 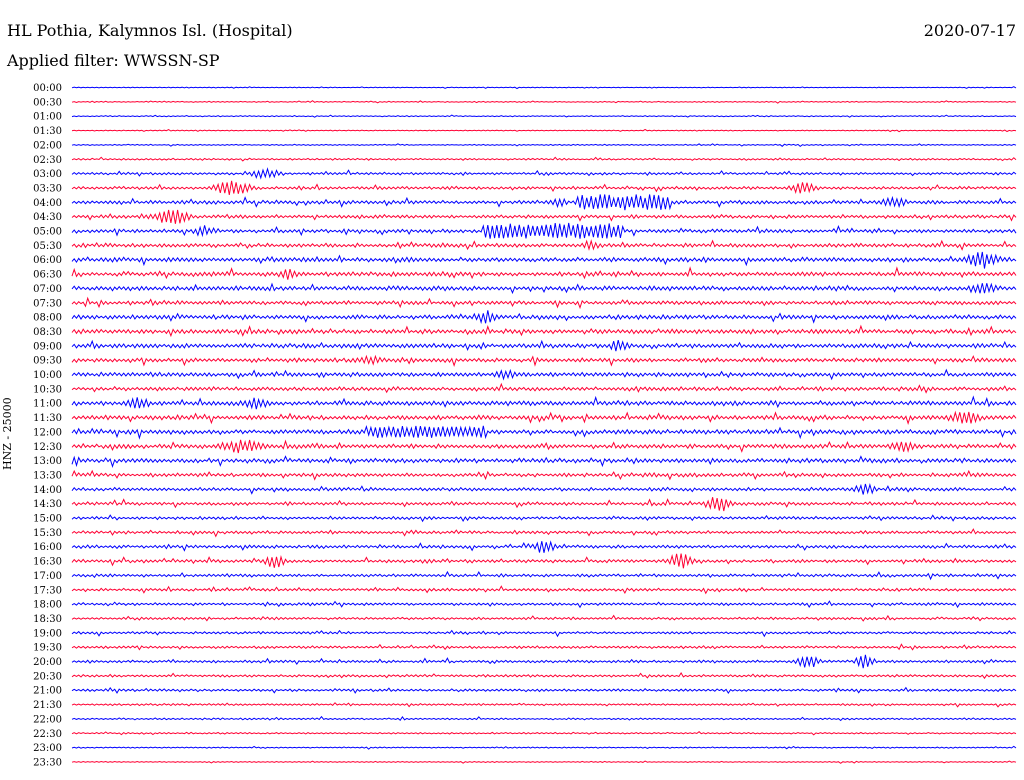 What do you see at coordinates (47, 619) in the screenshot?
I see `tick-label-1830: 18:30` at bounding box center [47, 619].